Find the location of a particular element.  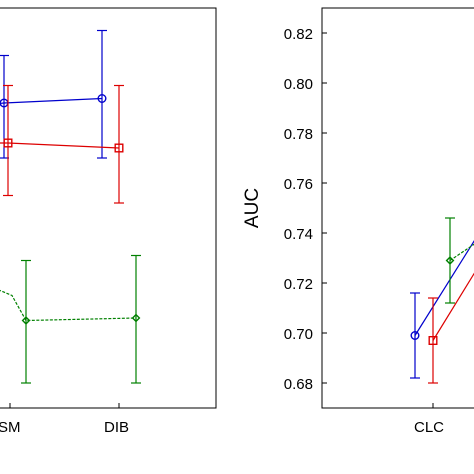

right-y-tick-label-0: 0.68 is located at coordinates (298, 384).